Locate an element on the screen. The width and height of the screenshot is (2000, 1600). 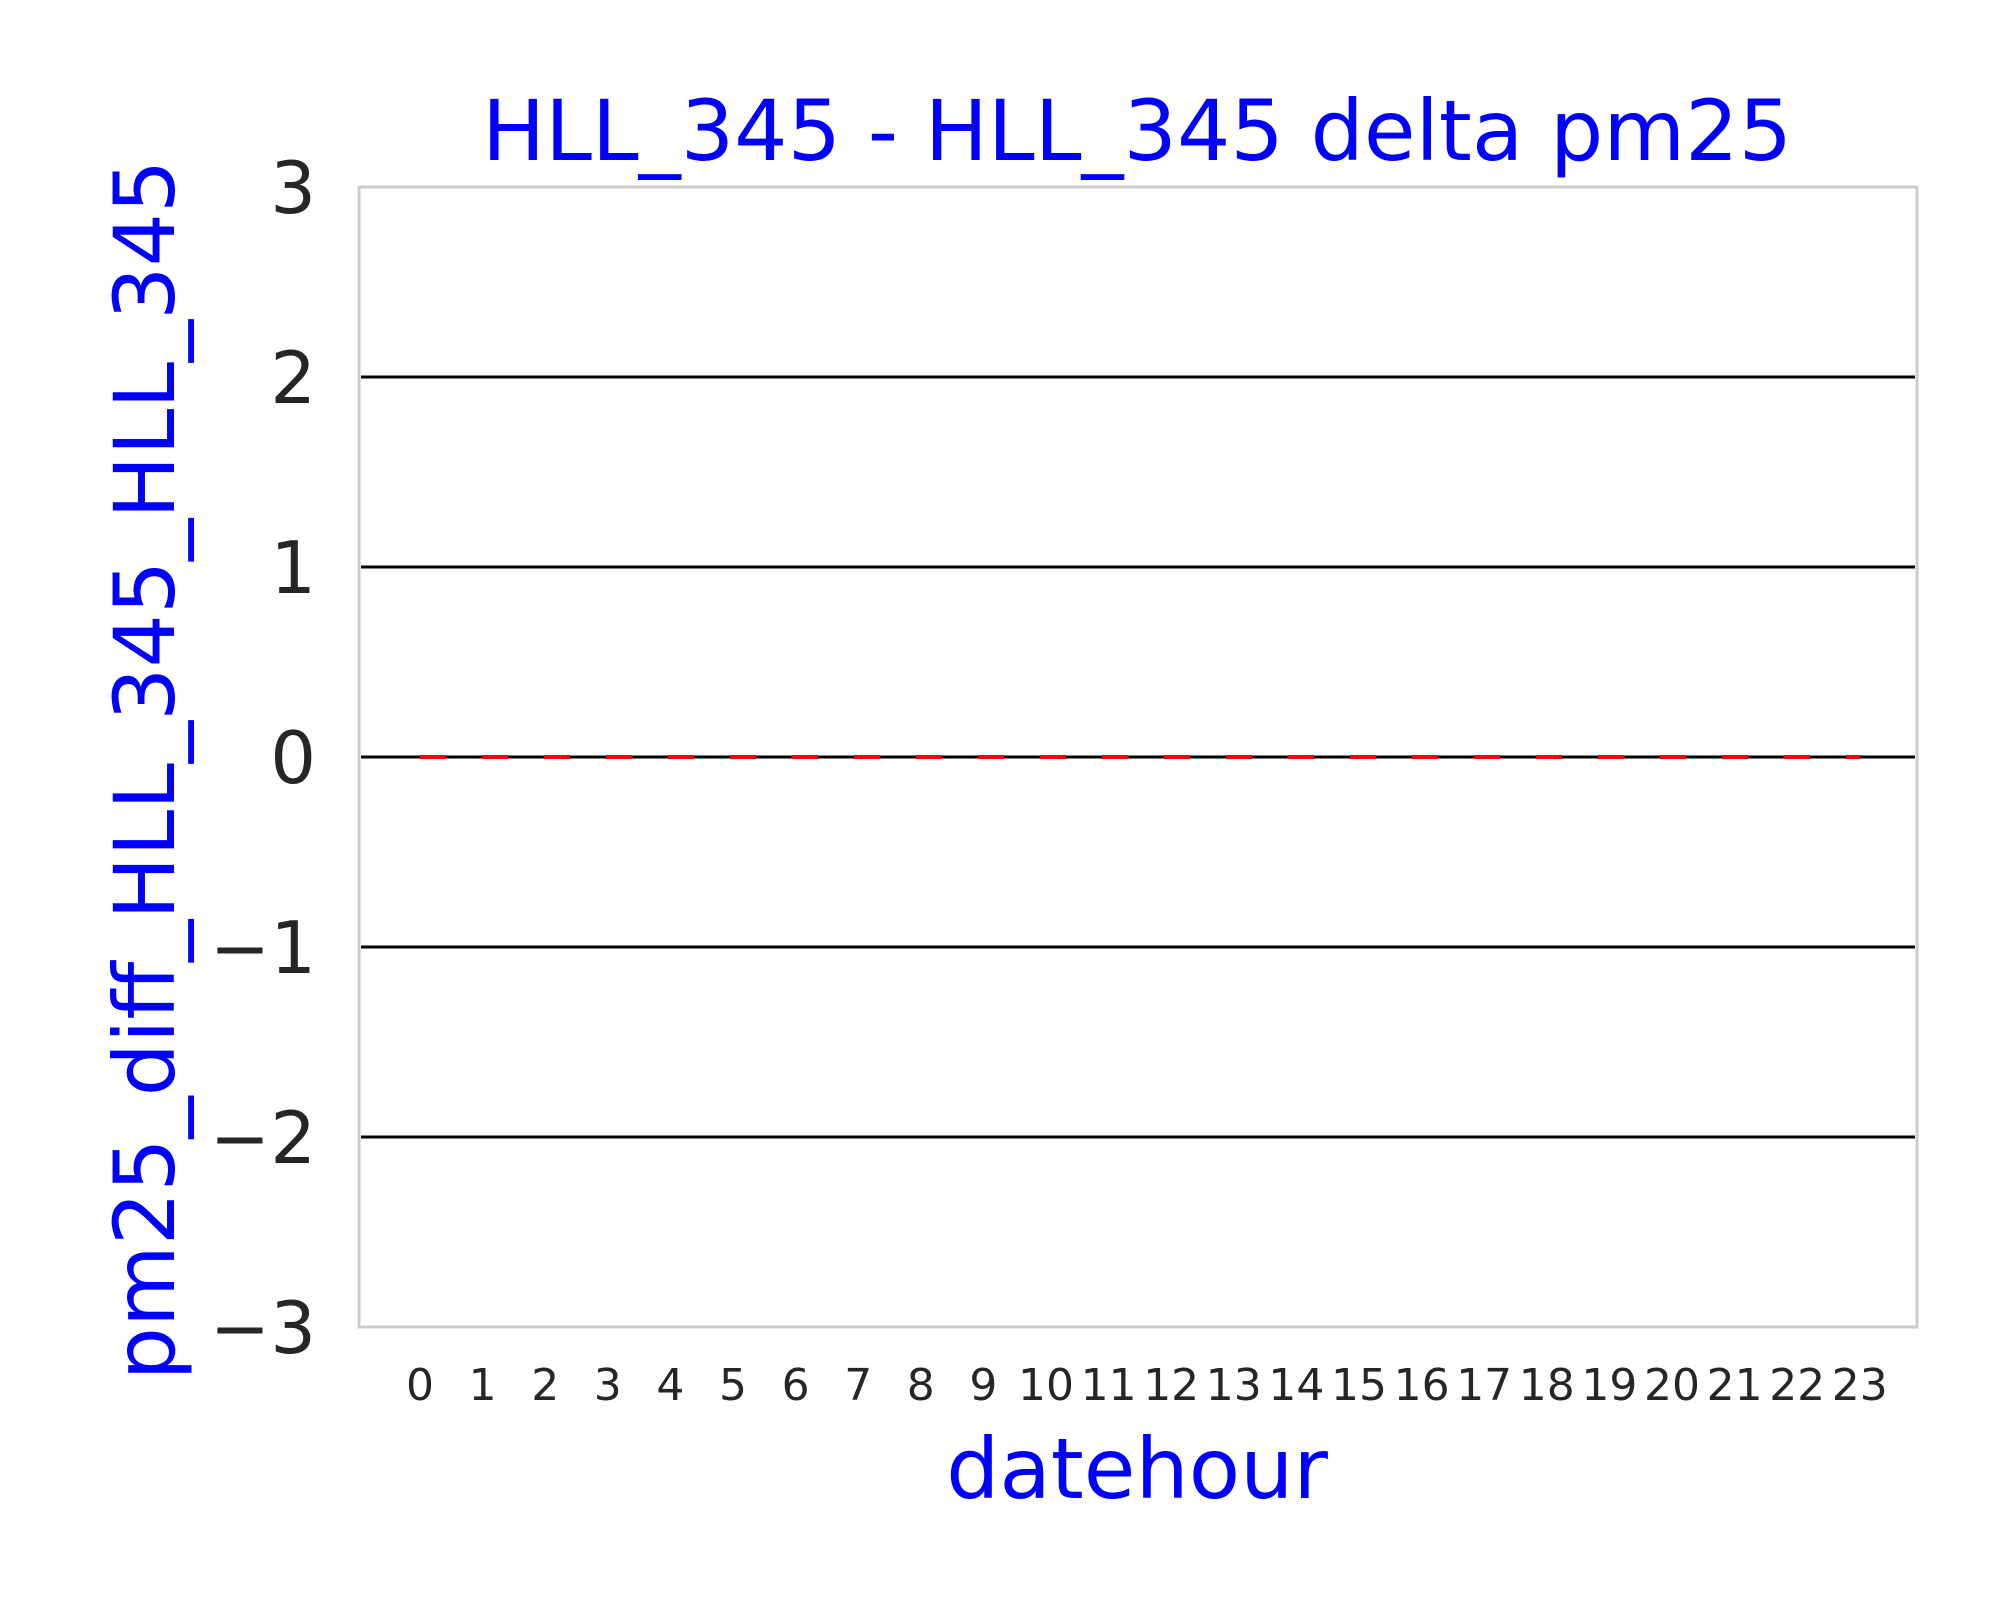
x-tick-label: 21 is located at coordinates (1735, 1385).